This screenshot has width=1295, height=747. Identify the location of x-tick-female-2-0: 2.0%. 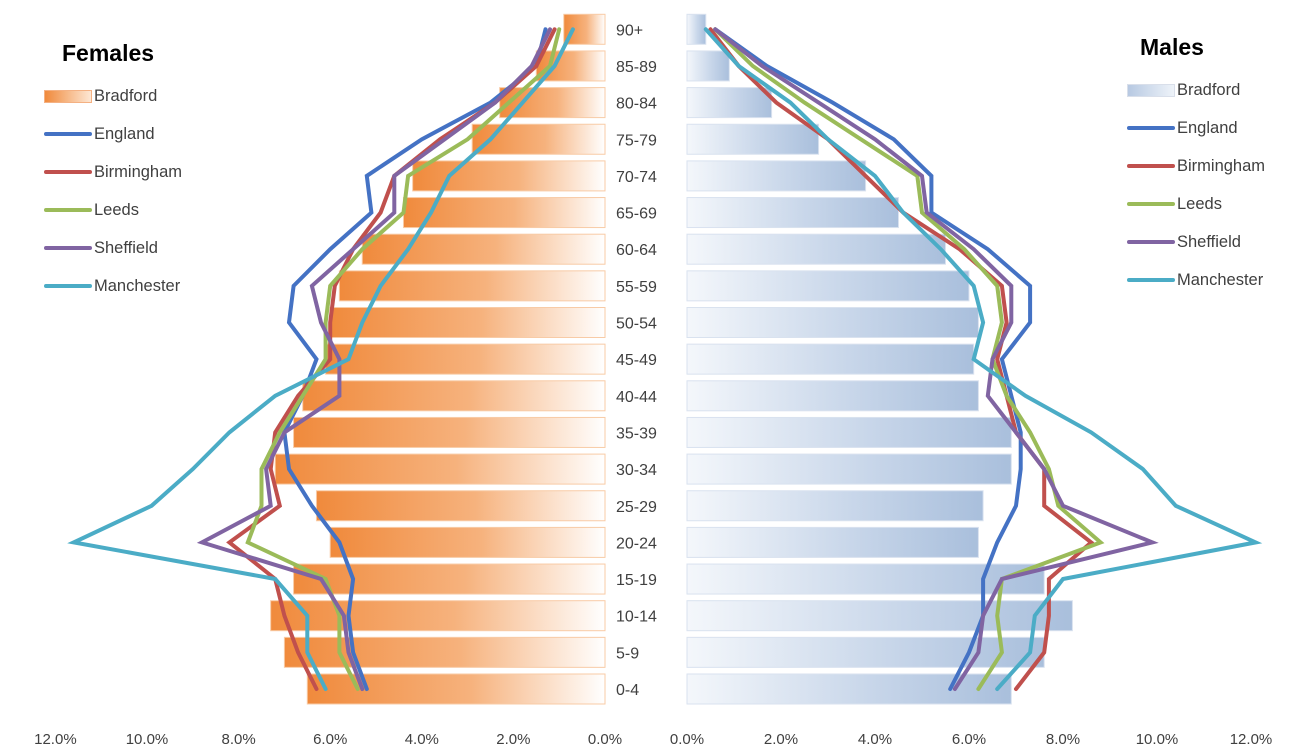
(513, 739).